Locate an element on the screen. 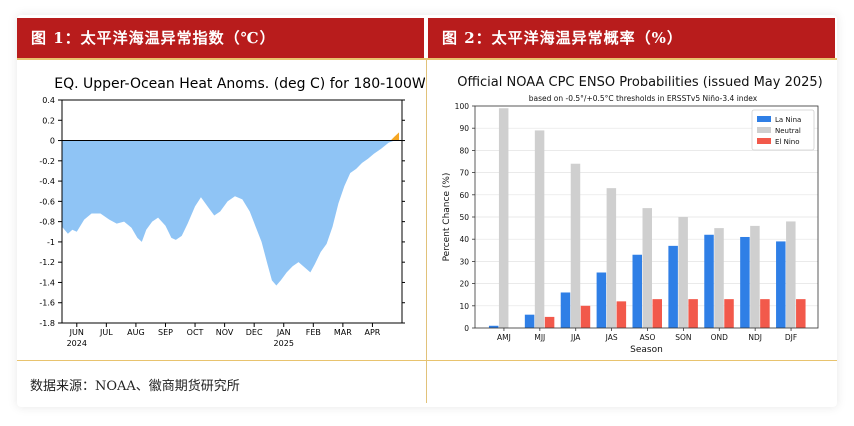 This screenshot has width=854, height=426. x-tick-label: AMJ is located at coordinates (504, 337).